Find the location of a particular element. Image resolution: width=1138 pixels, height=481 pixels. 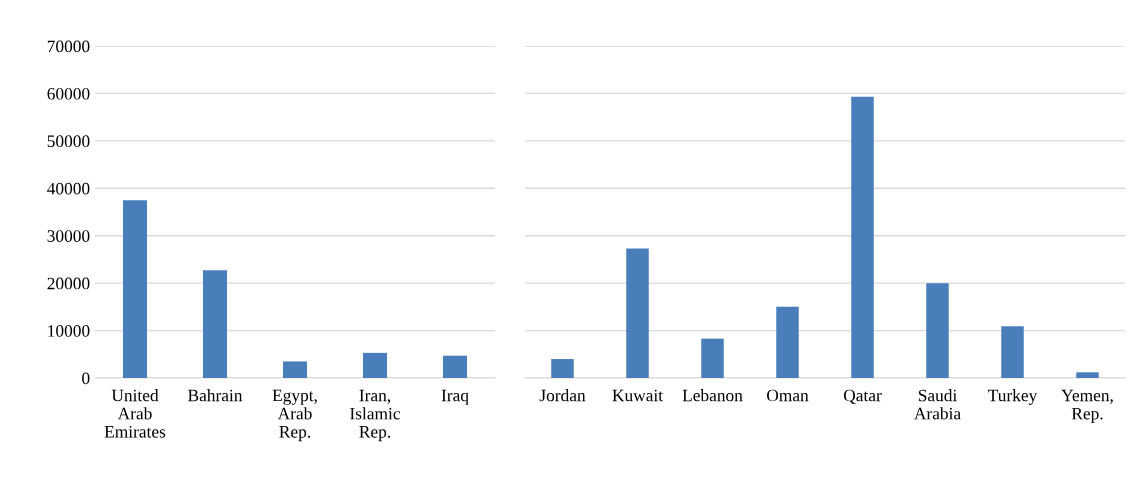

x-tick-label: Egypt, Arab Rep. is located at coordinates (294, 415).